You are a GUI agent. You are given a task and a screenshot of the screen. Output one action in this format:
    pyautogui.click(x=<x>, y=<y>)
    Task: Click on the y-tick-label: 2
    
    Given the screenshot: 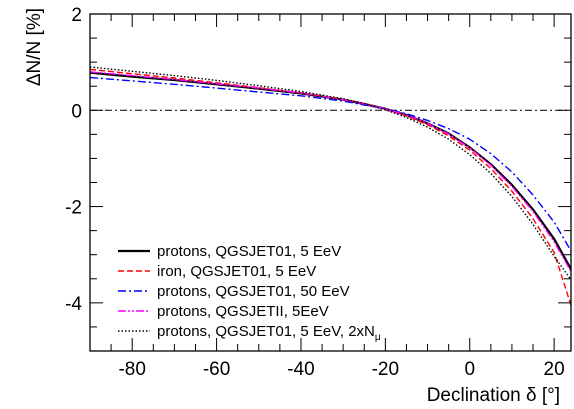 What is the action you would take?
    pyautogui.click(x=76, y=15)
    